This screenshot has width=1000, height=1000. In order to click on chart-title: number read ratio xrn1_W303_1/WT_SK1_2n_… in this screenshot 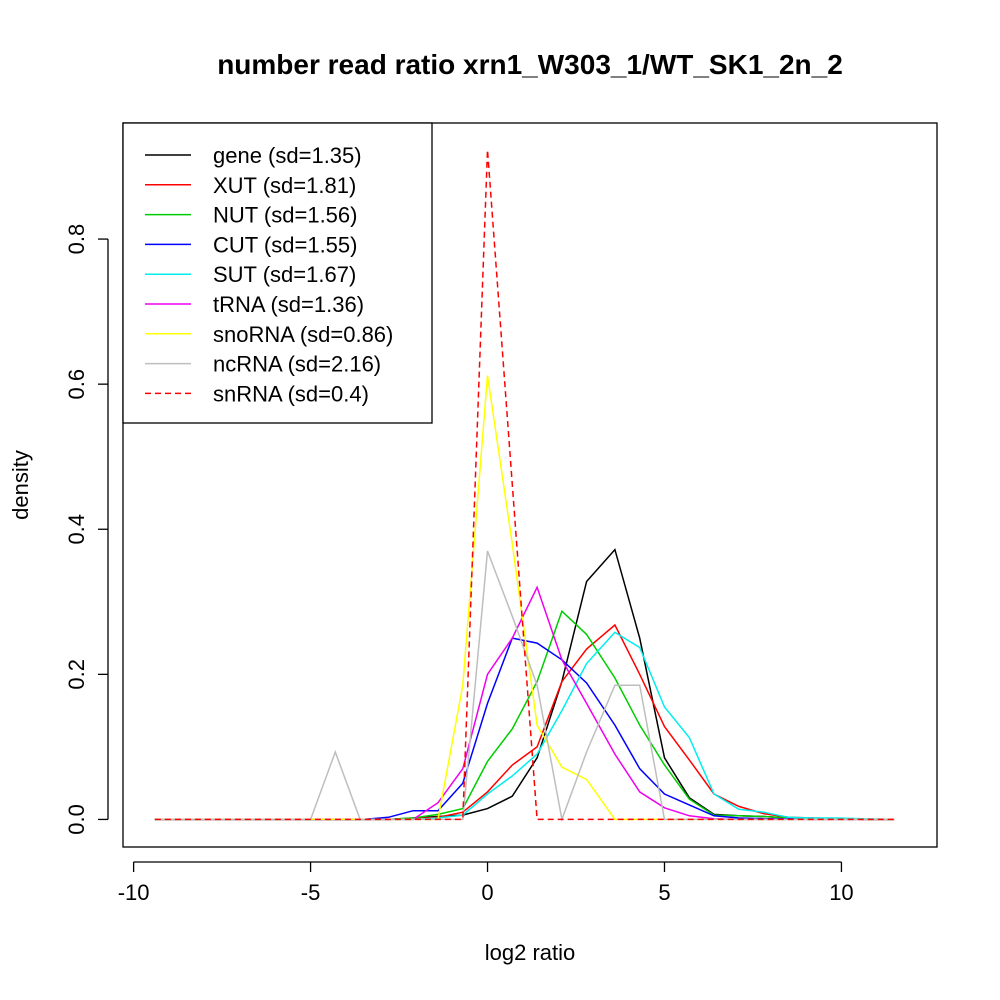, I will do `click(530, 64)`.